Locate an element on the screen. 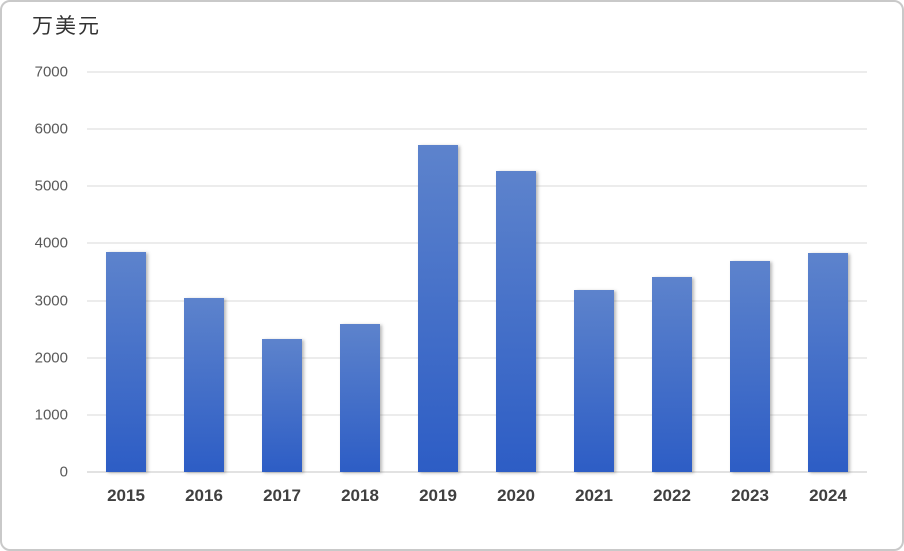 This screenshot has height=551, width=904. x-tick-label-2023: 2023 is located at coordinates (750, 495).